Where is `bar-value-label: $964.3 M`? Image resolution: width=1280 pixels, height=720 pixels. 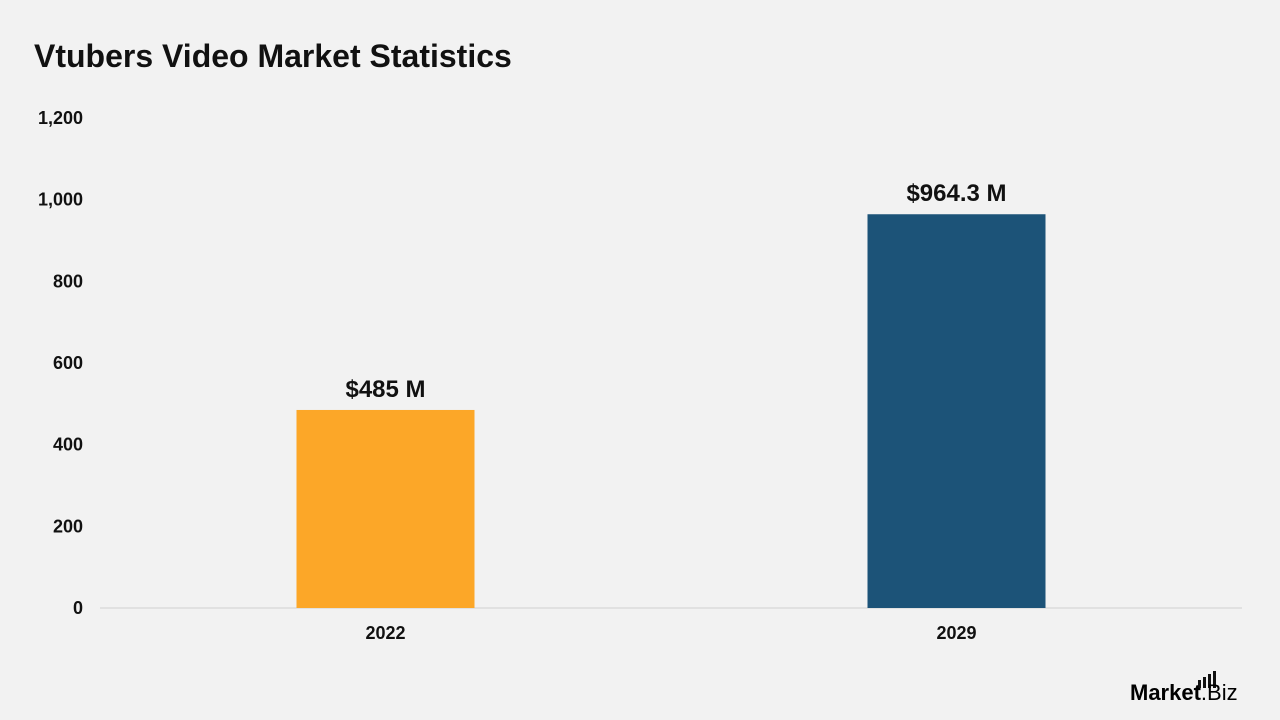 bar-value-label: $964.3 M is located at coordinates (956, 193).